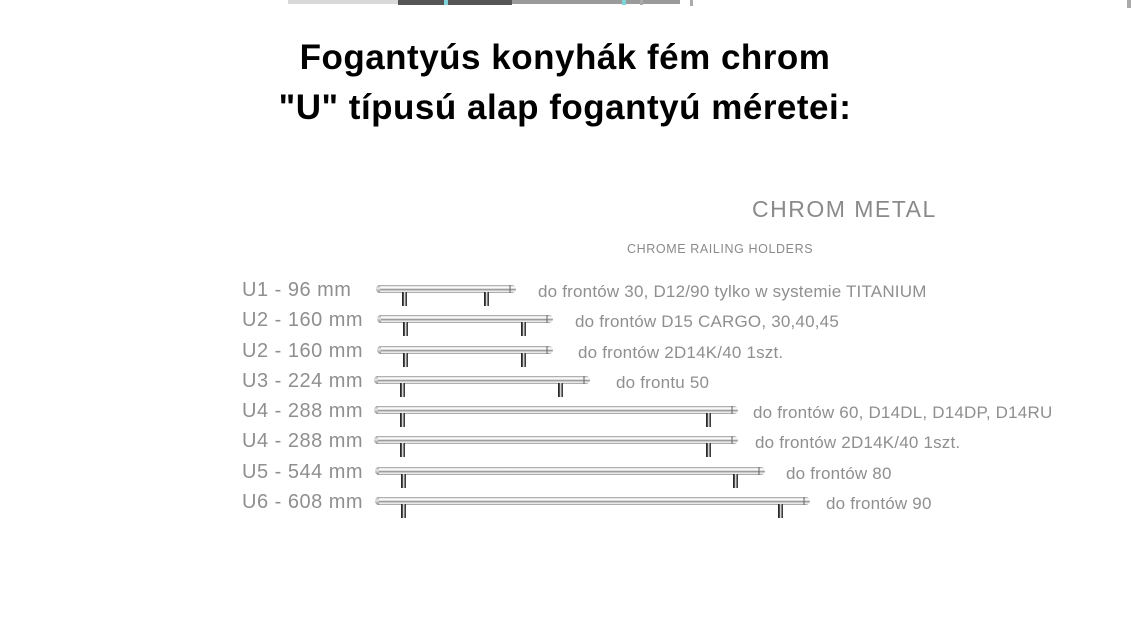 The image size is (1134, 634). I want to click on title-line-1: Fogantyús konyhák fém chrom, so click(565, 57).